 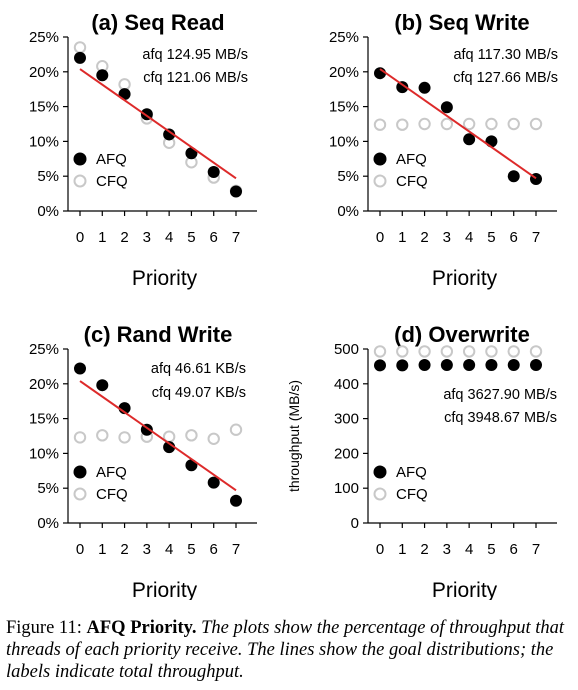 I want to click on throughput-annotation: cfq 49.07 KB/s, so click(x=199, y=393).